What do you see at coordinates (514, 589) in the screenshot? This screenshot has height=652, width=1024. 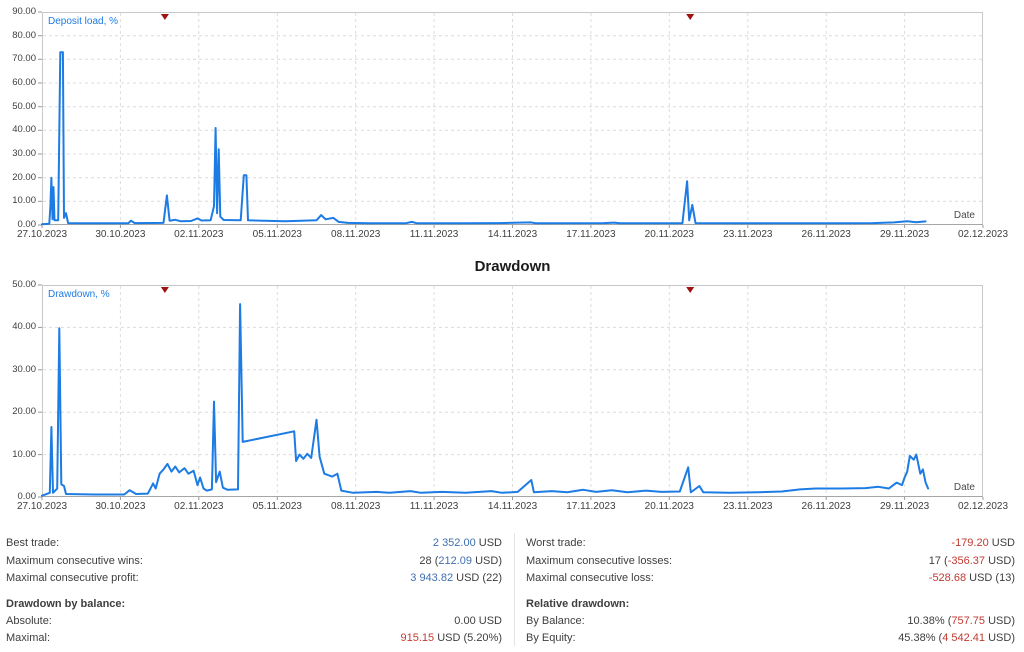 I see `stats-column-divider` at bounding box center [514, 589].